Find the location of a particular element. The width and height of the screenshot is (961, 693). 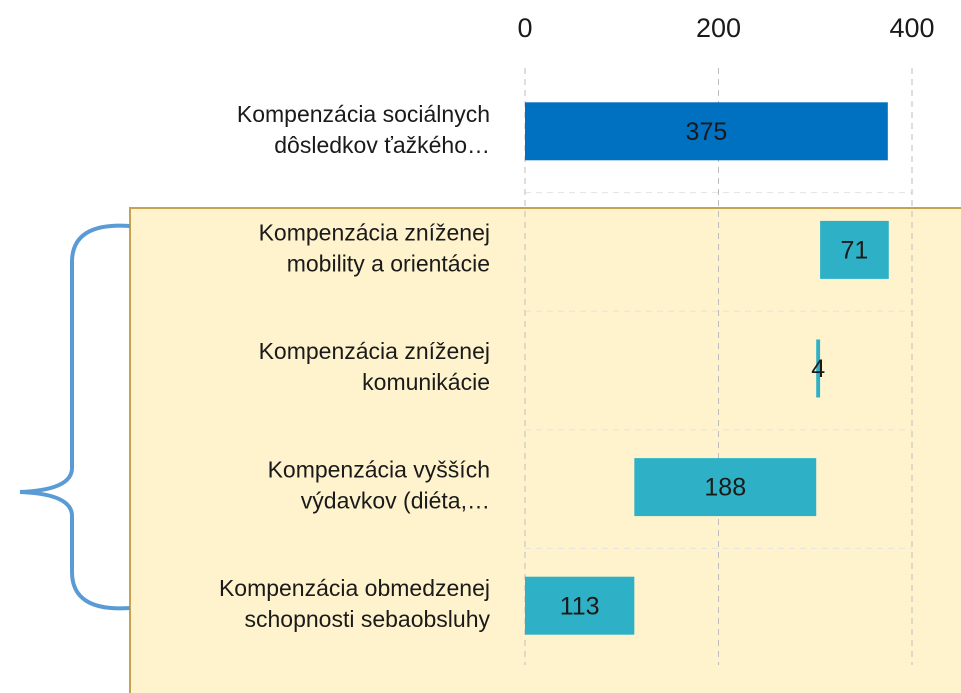

x-tick-label: 200 is located at coordinates (718, 28).